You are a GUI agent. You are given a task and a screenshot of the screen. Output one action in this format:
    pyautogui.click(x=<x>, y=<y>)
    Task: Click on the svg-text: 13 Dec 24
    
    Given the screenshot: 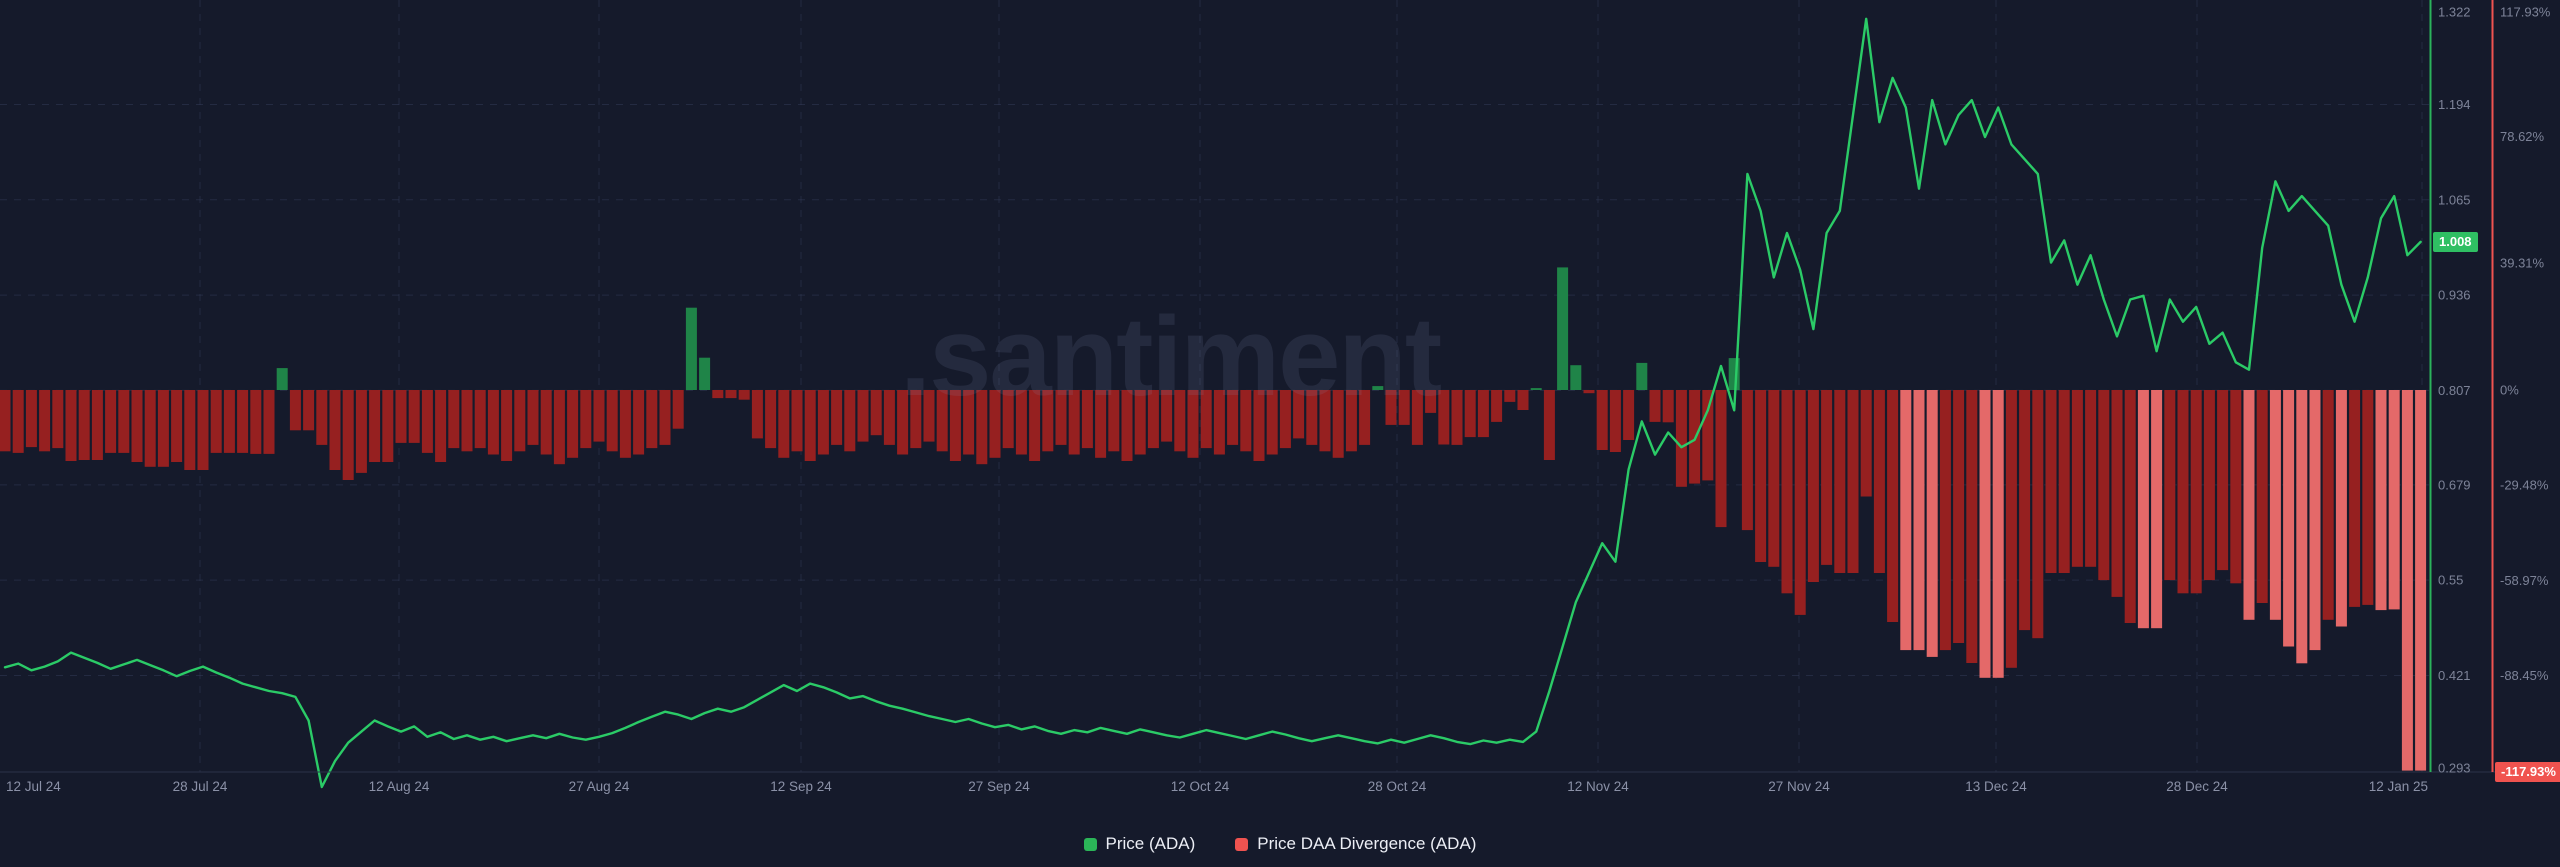 What is the action you would take?
    pyautogui.click(x=1996, y=786)
    